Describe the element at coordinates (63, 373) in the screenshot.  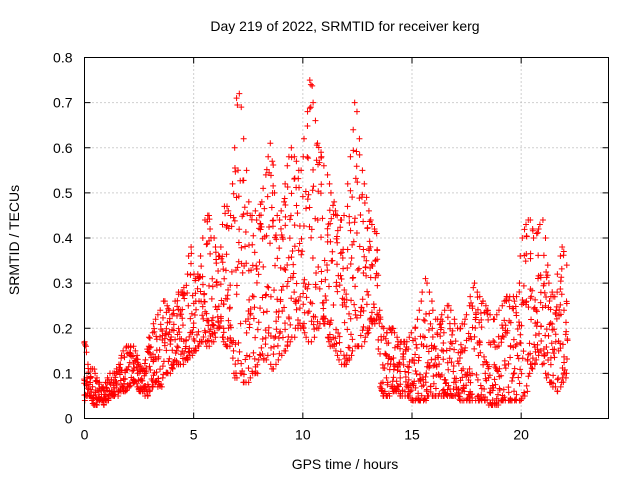
I see `y-tick-label: 0.1` at that location.